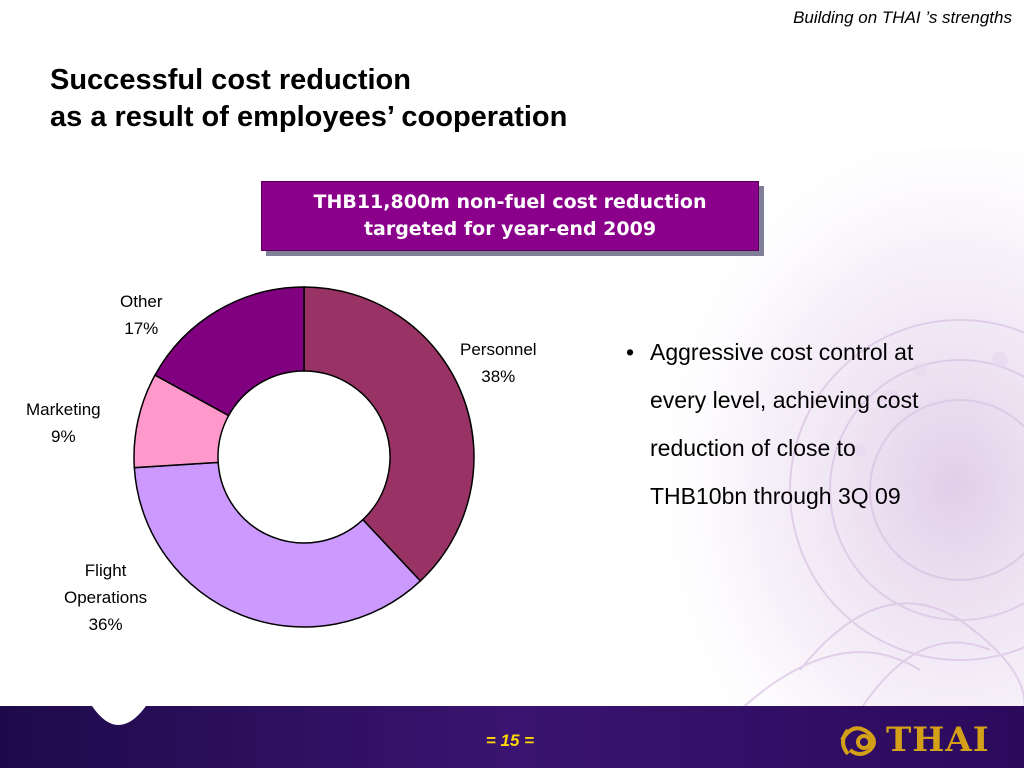 The image size is (1024, 768). I want to click on callout-line-1: THB11,800m non-fuel cost reduction, so click(510, 202).